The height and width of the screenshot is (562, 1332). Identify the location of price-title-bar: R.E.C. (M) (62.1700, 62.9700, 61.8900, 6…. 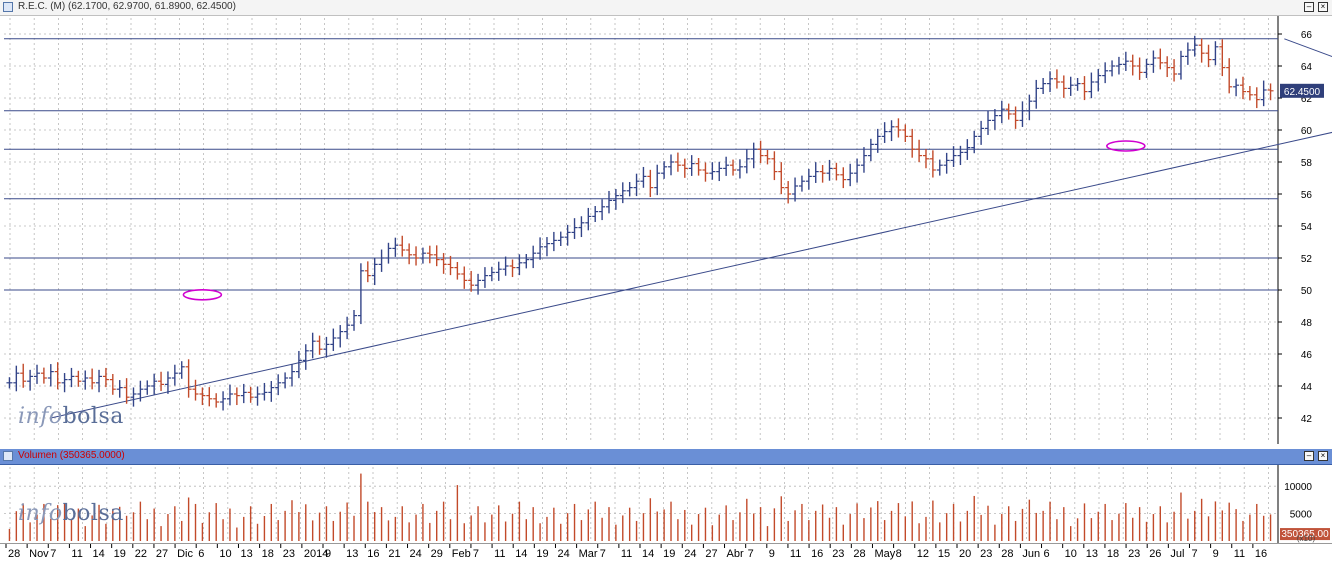
(666, 8).